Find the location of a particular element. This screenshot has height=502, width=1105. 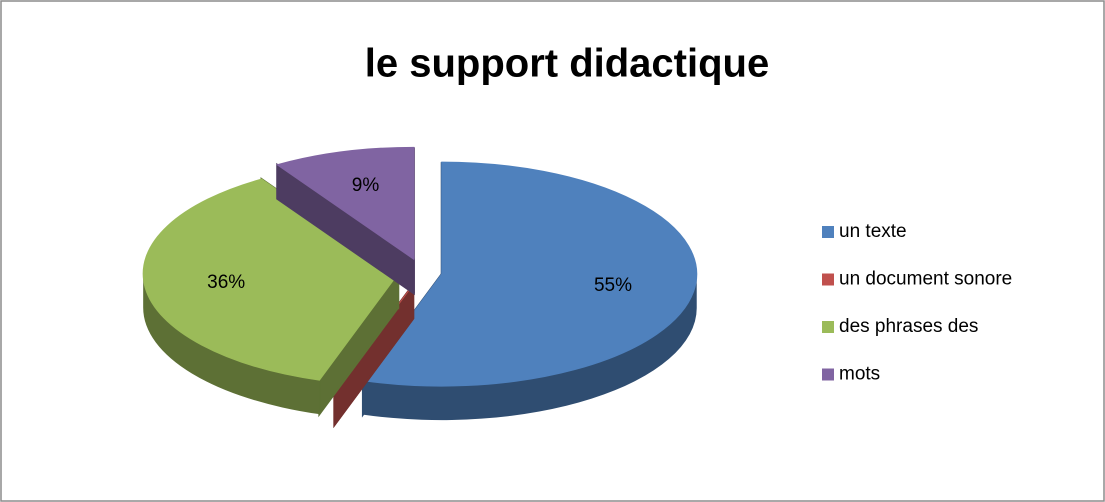

legend-label: un texte is located at coordinates (873, 231).